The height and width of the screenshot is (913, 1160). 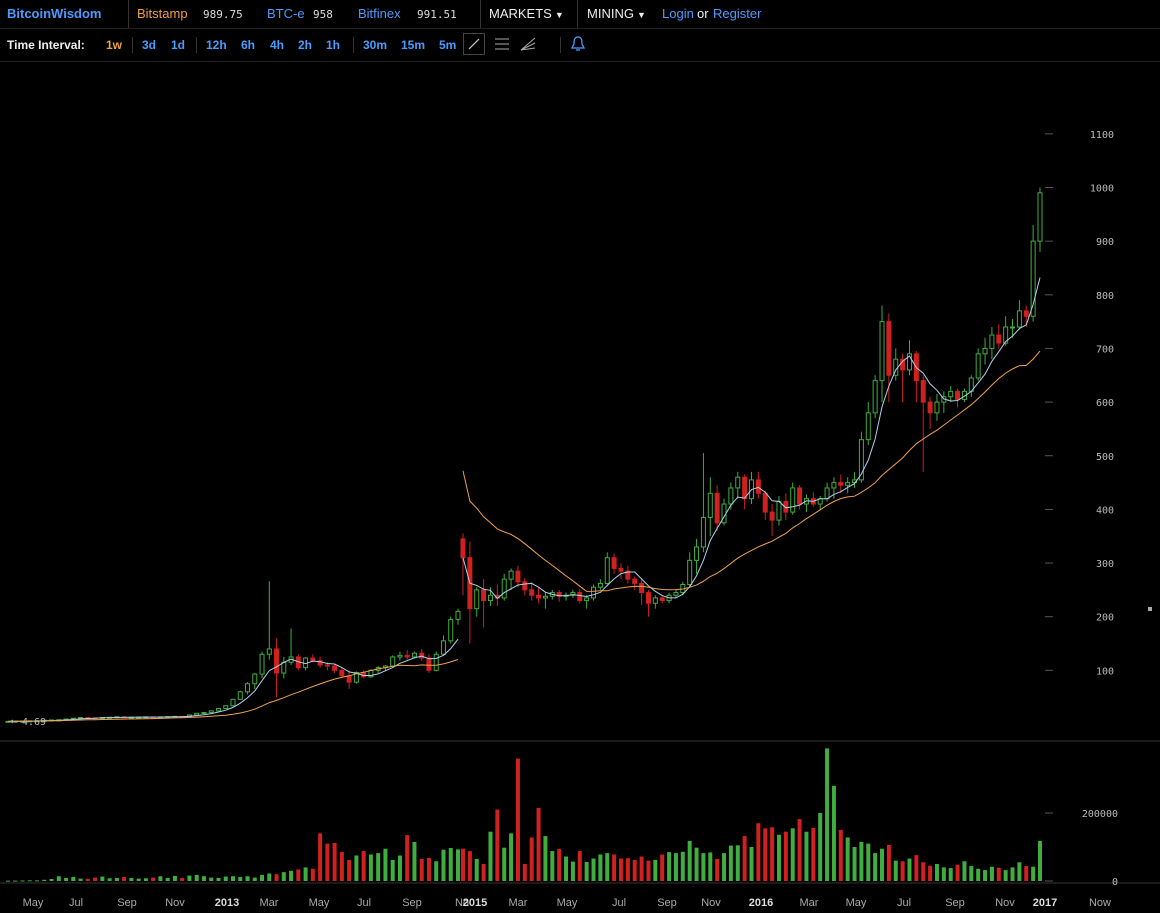 I want to click on price-tick-label: 1100, so click(x=1102, y=135).